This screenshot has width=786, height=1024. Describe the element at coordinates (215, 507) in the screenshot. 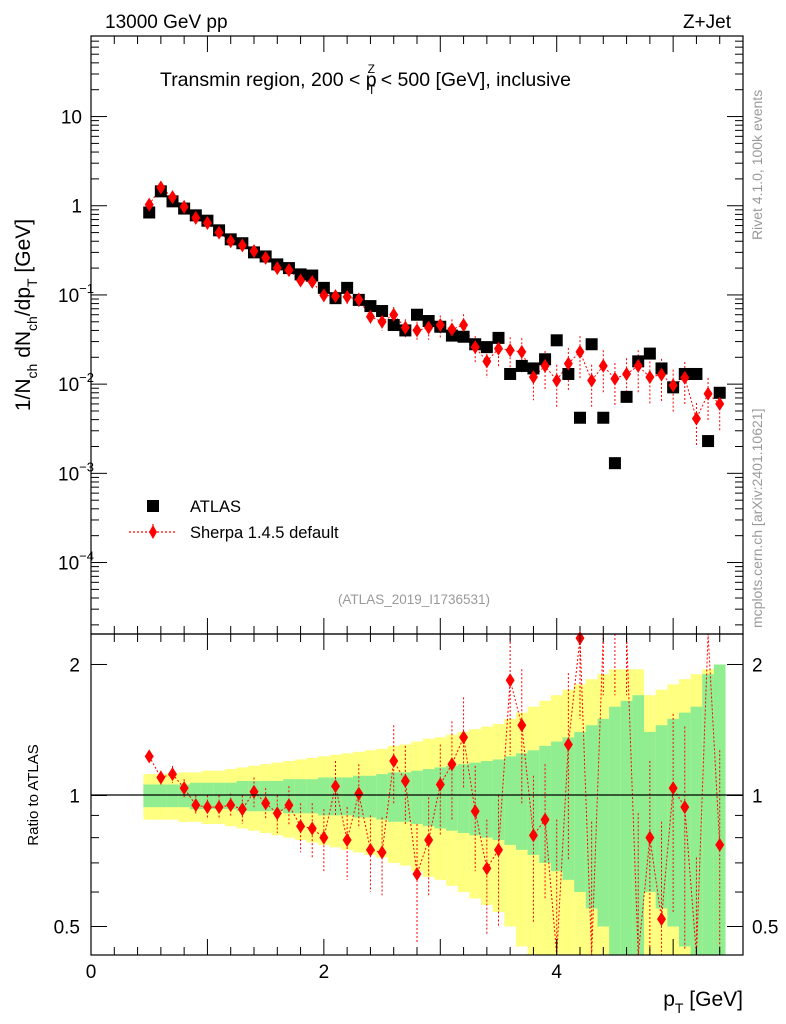

I see `legend-label-atlas: ATLAS` at that location.